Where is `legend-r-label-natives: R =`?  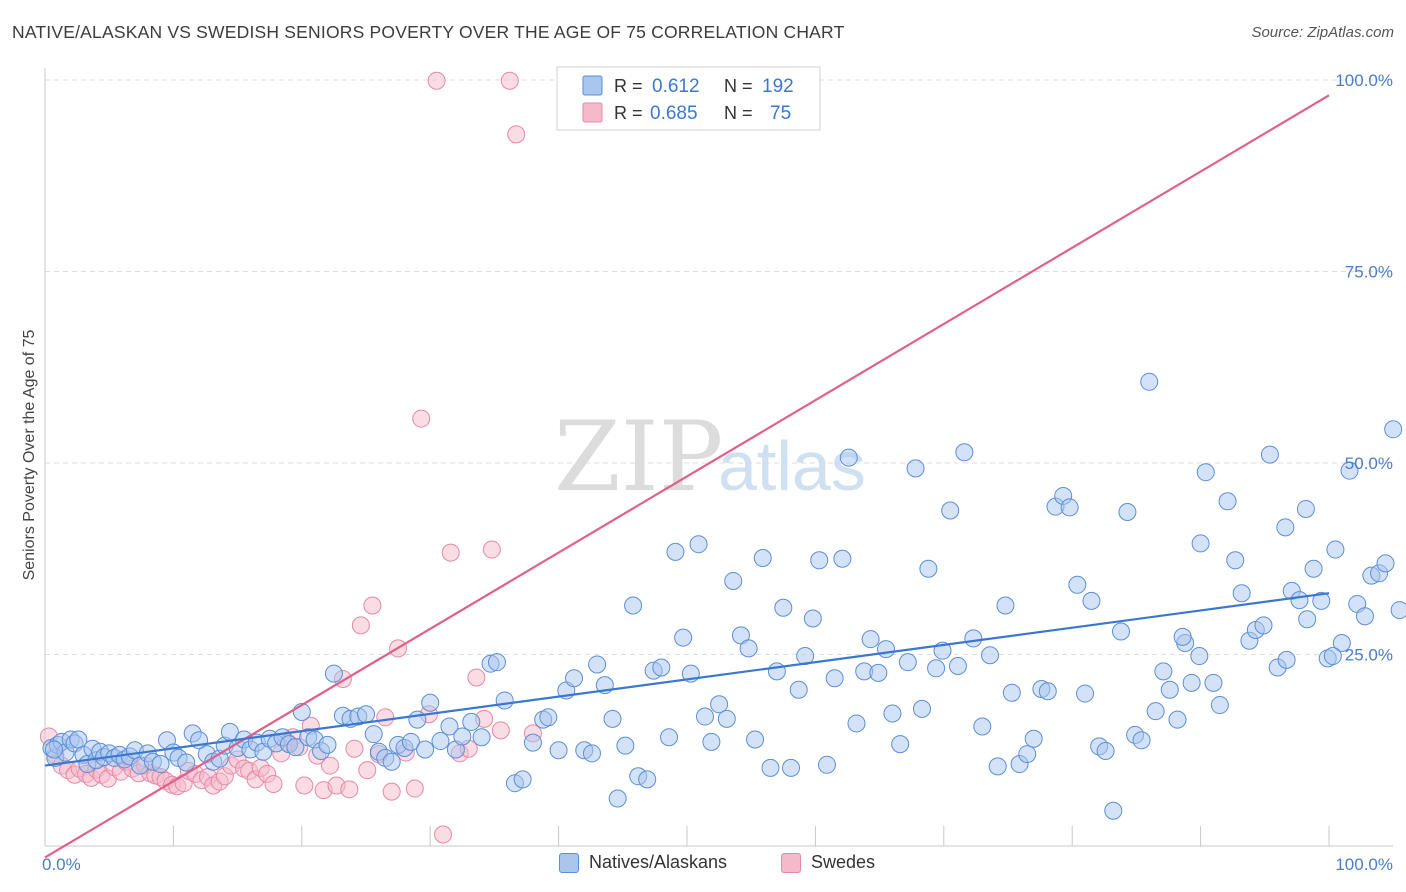 legend-r-label-natives: R = is located at coordinates (628, 86).